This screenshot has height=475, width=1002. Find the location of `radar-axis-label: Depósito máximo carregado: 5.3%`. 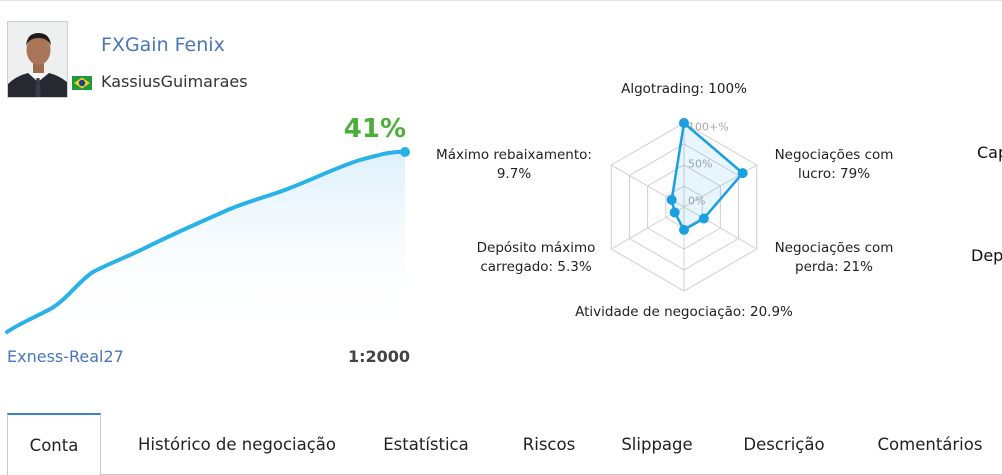

radar-axis-label: Depósito máximo carregado: 5.3% is located at coordinates (536, 257).